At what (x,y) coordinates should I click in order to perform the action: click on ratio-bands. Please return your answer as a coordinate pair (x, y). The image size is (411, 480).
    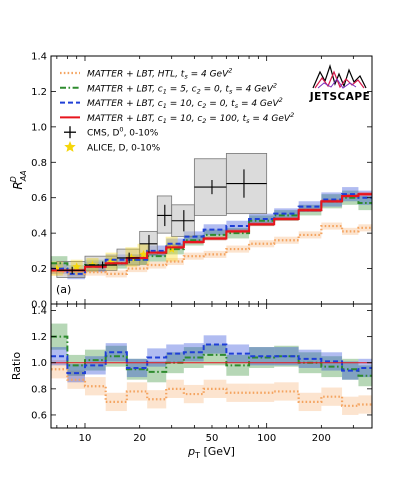
    Looking at the image, I should click on (211, 369).